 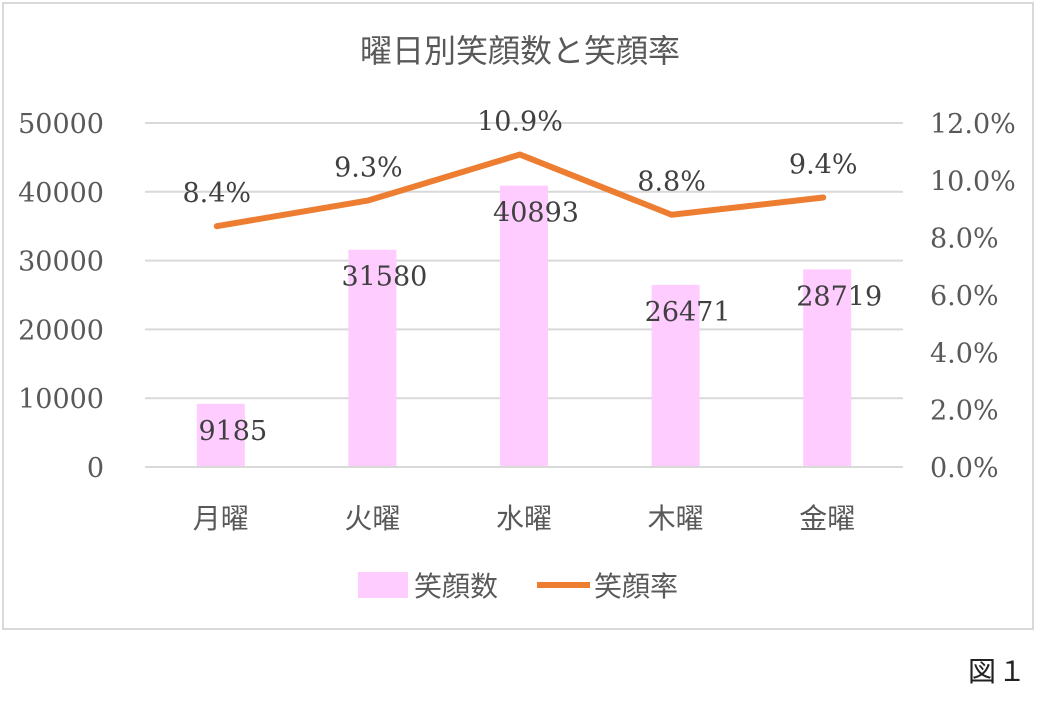 What do you see at coordinates (61, 330) in the screenshot?
I see `y-left-tick-label: 20000` at bounding box center [61, 330].